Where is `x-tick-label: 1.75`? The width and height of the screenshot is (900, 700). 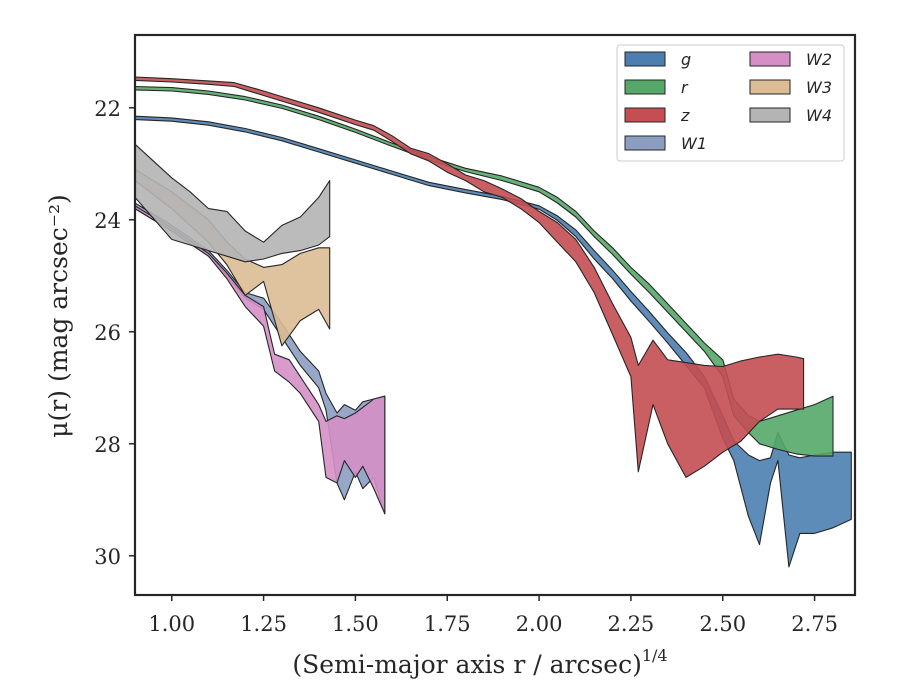 x-tick-label: 1.75 is located at coordinates (447, 624).